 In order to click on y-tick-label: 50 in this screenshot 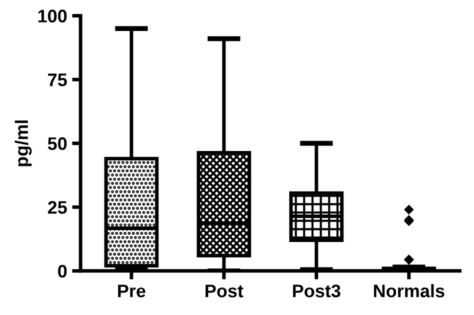, I will do `click(57, 143)`.